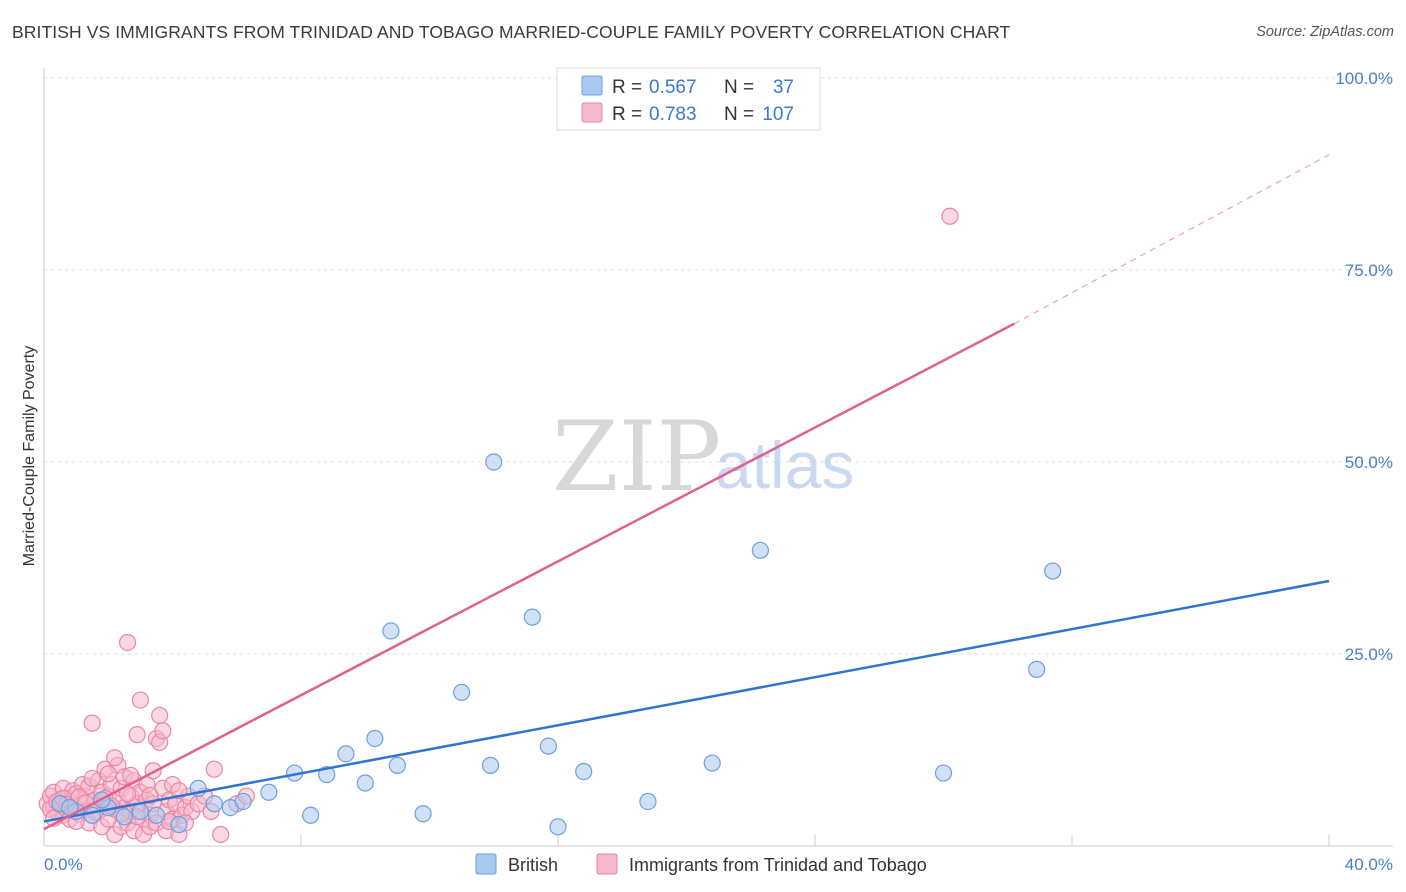 This screenshot has height=892, width=1406. Describe the element at coordinates (673, 114) in the screenshot. I see `legend-r-value-trinidad: 0.783` at that location.